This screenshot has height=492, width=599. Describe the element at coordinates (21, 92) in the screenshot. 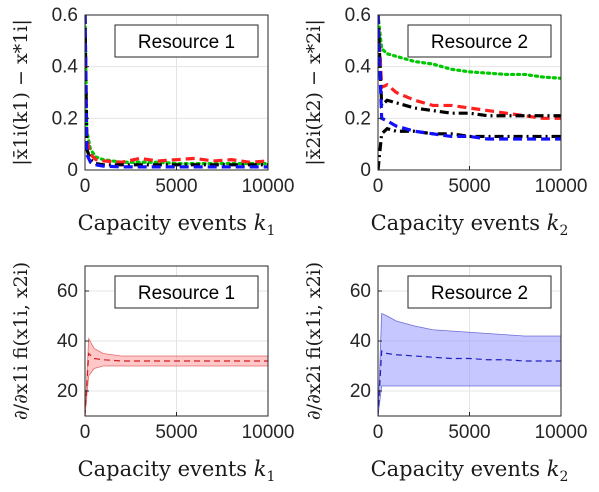

I see `y-axis-label: |x̄1i(k1) − x*1i|` at that location.